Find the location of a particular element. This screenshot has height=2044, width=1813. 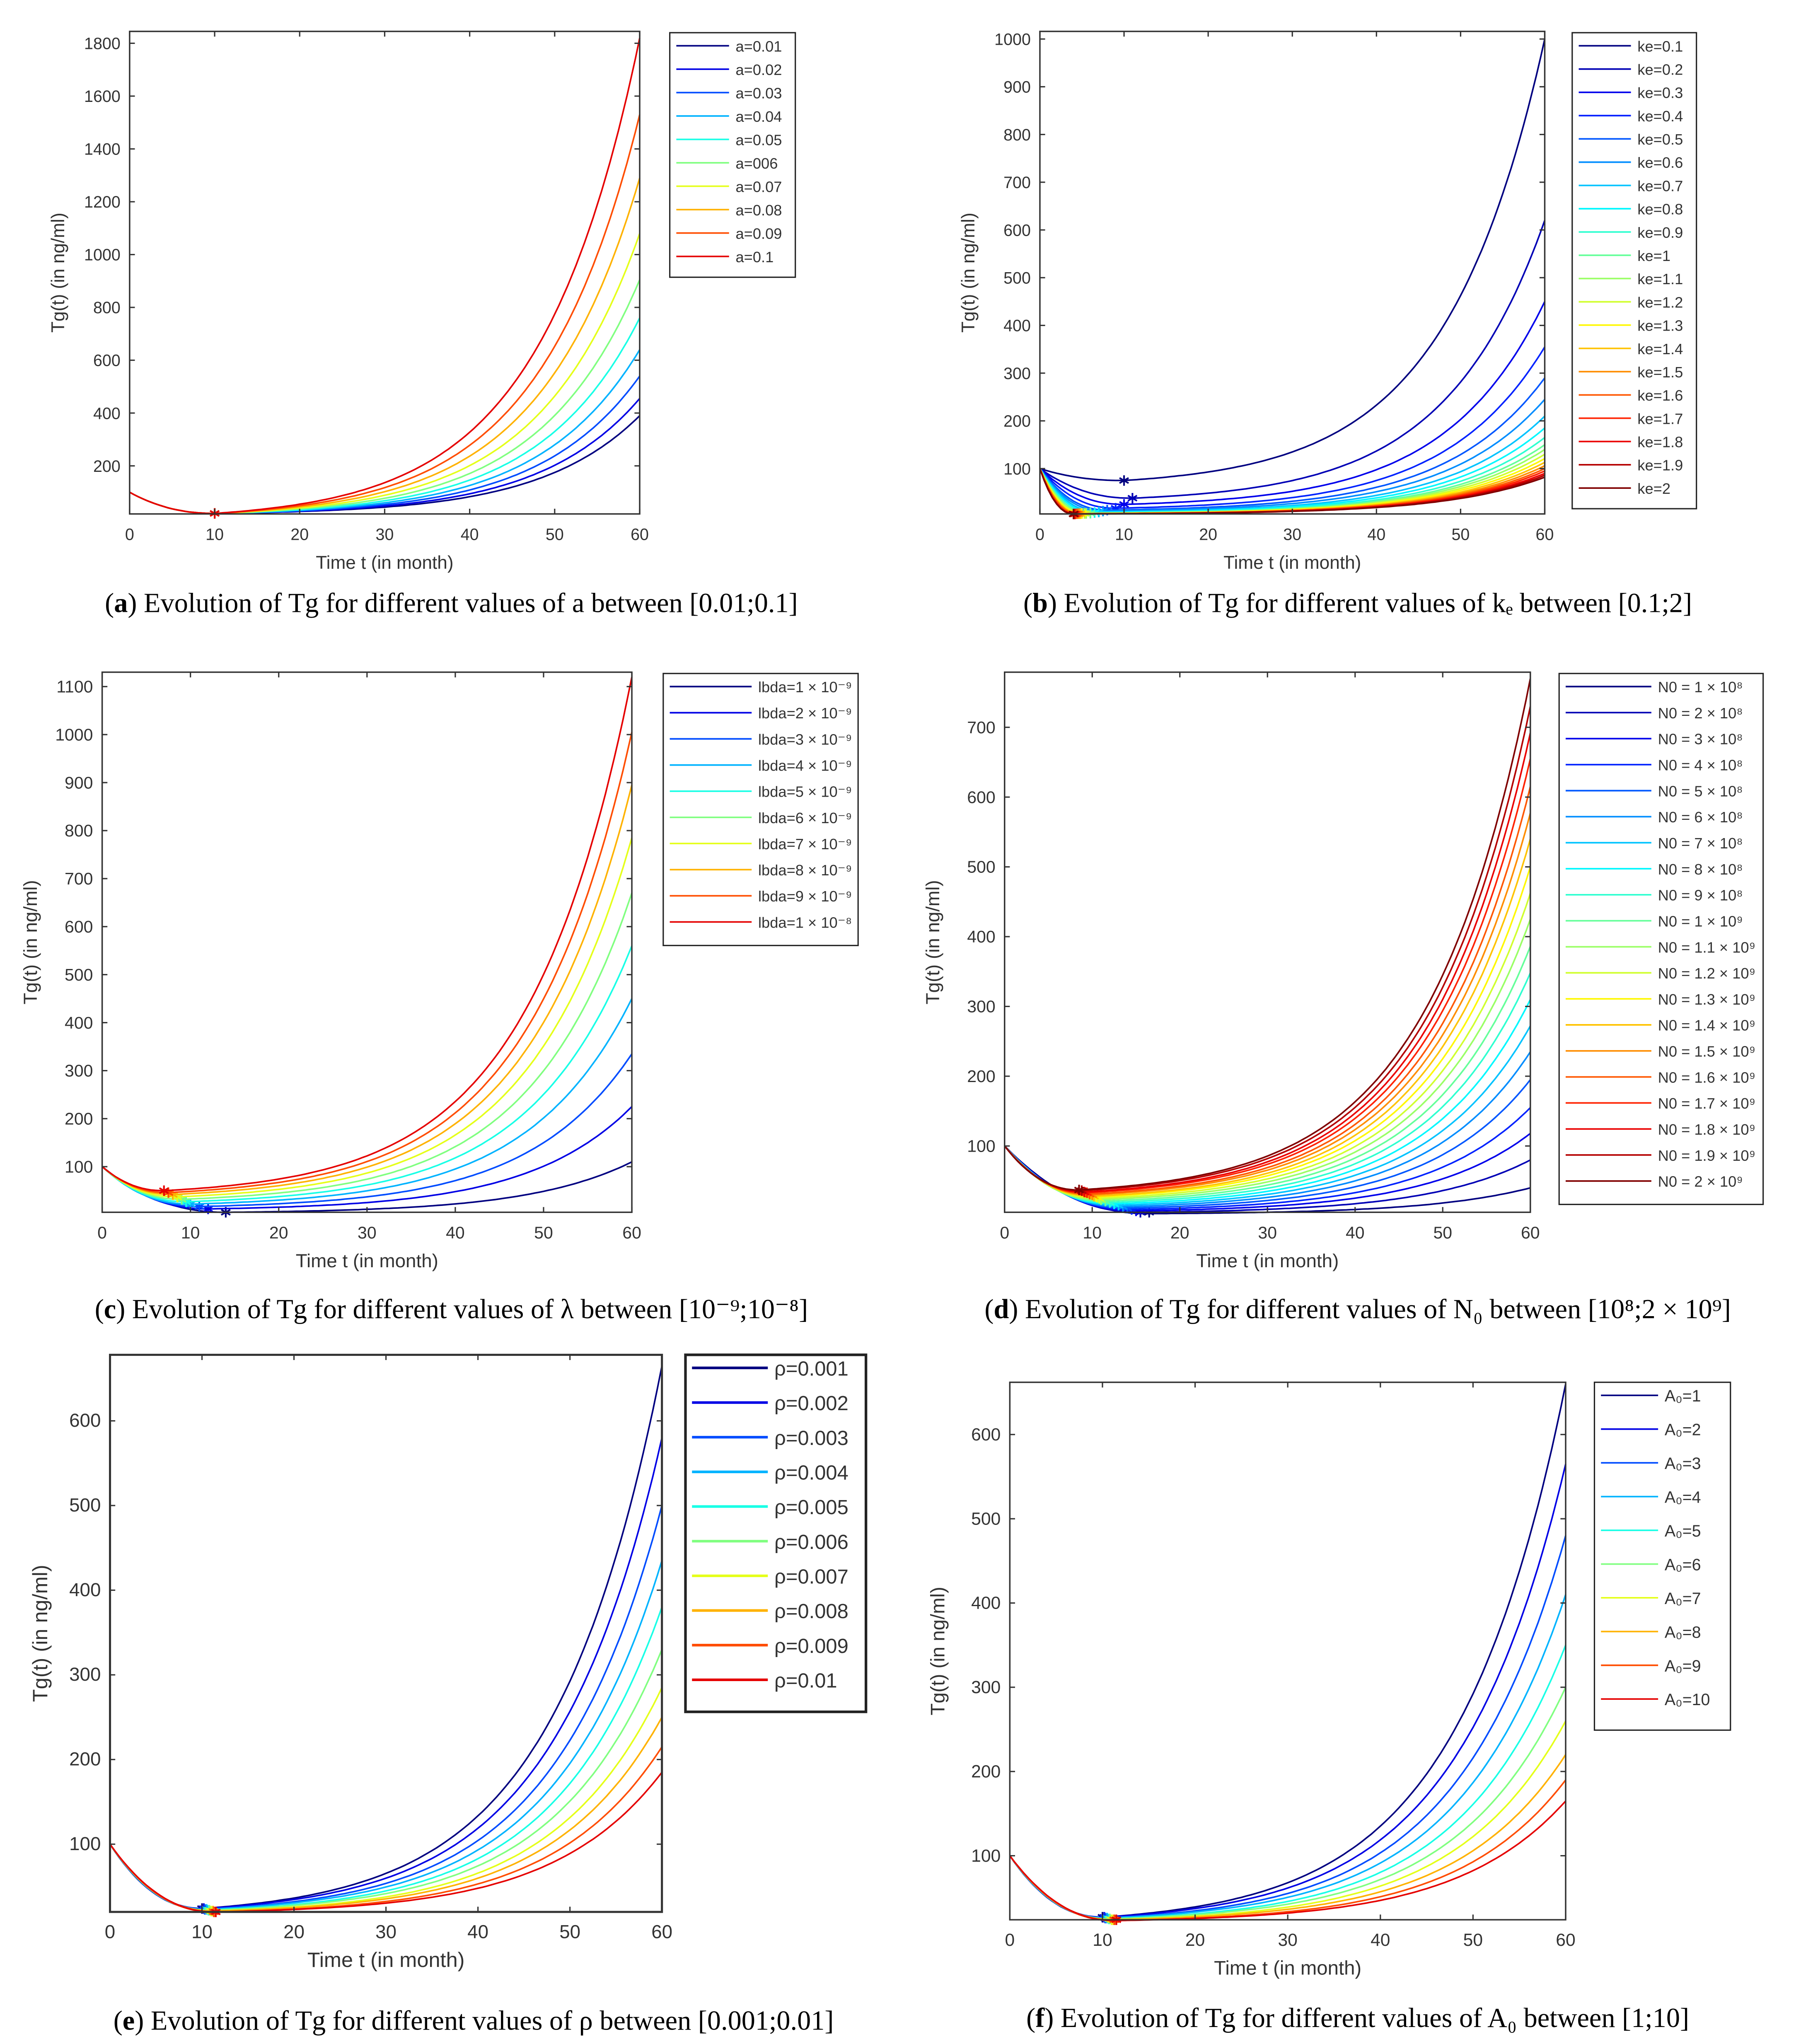

legend-item: N0 = 2 × 10⁹ is located at coordinates (1654, 1181).